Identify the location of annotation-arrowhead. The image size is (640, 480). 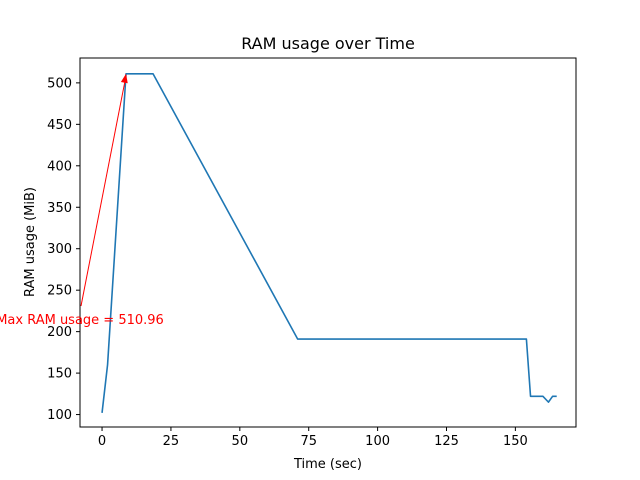
(124, 78).